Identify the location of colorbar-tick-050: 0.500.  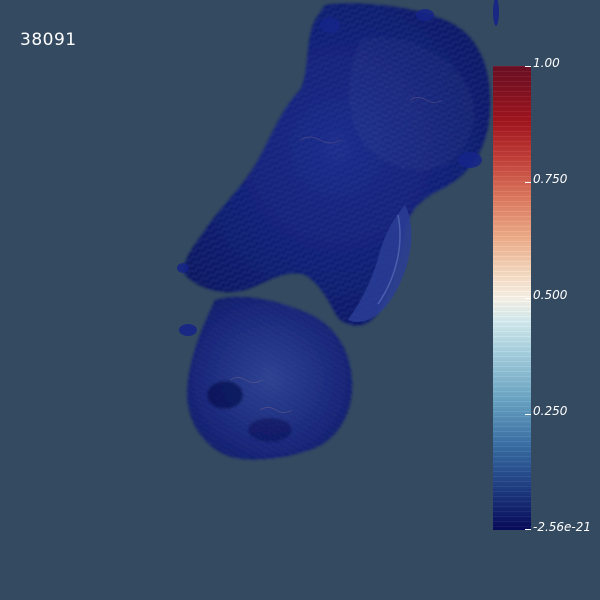
(550, 295).